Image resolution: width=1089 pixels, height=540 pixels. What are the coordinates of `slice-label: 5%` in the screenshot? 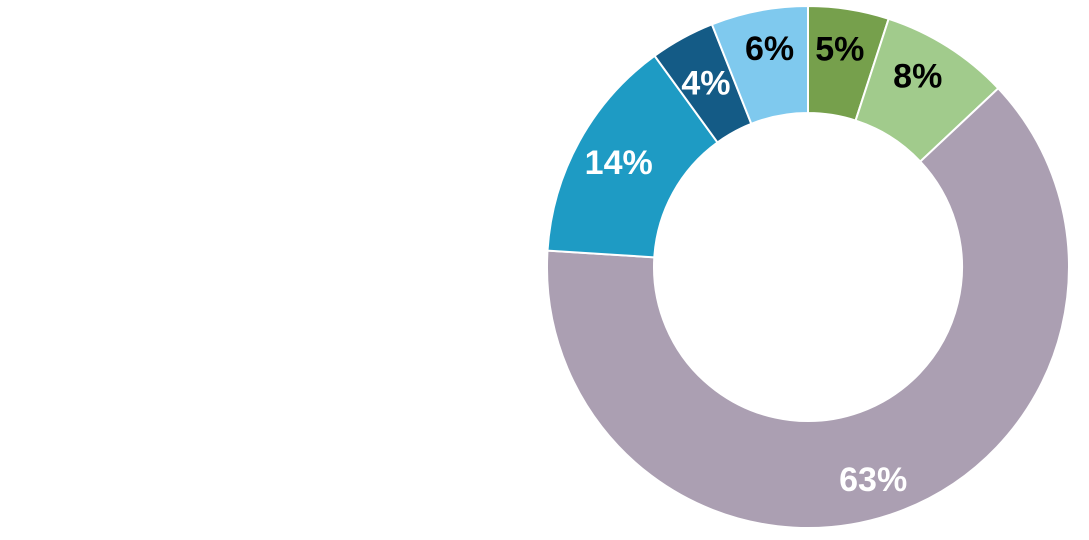 It's located at (839, 50).